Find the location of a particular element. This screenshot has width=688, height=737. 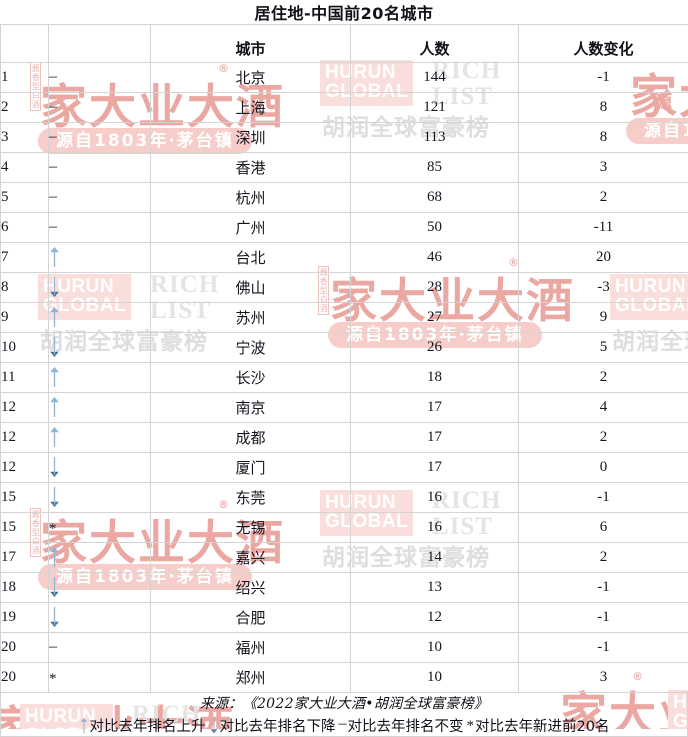

cell-city: 香港 is located at coordinates (251, 167).